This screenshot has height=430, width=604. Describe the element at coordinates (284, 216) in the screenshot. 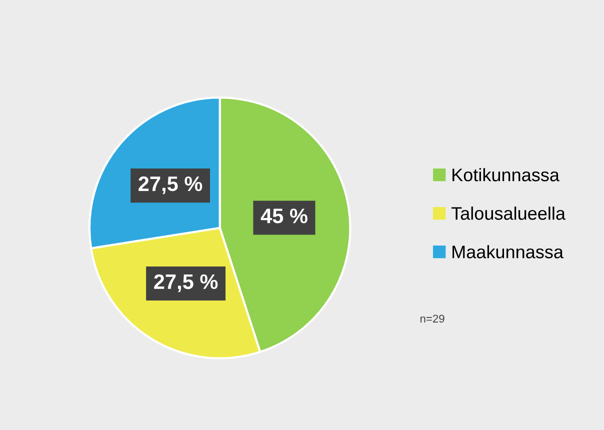

I see `data-label: 45 %` at that location.